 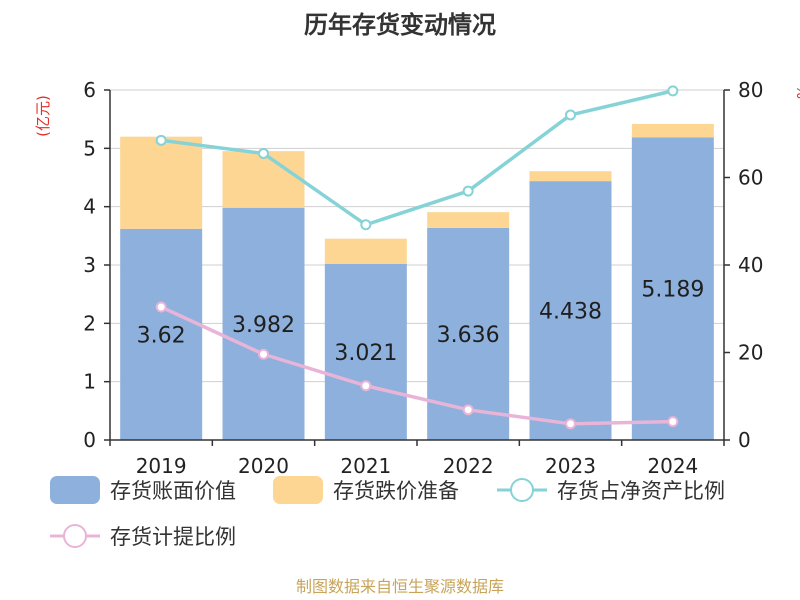 What do you see at coordinates (468, 466) in the screenshot?
I see `x-tick-label: 2022` at bounding box center [468, 466].